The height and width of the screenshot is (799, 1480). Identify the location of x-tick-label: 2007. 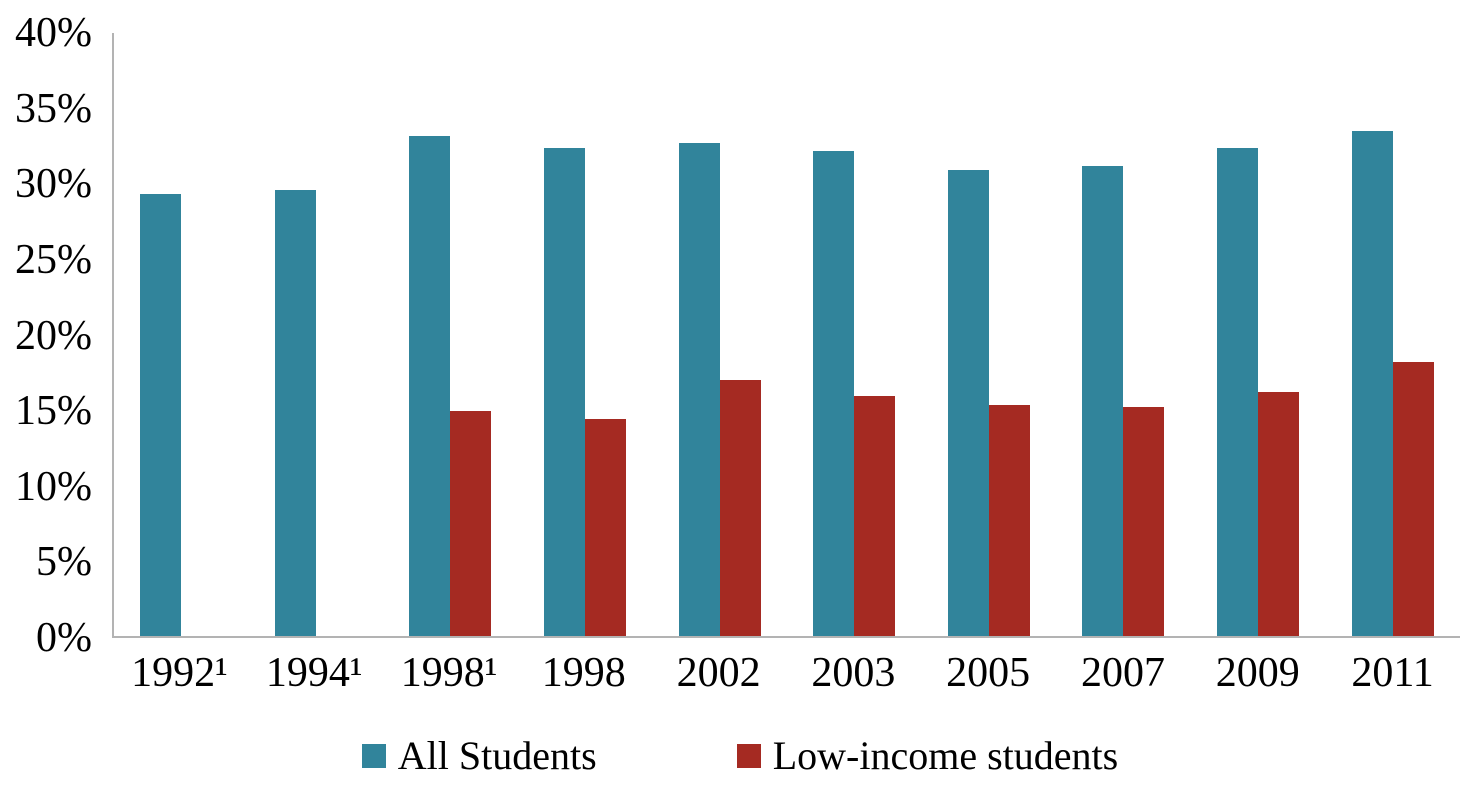
(1122, 673).